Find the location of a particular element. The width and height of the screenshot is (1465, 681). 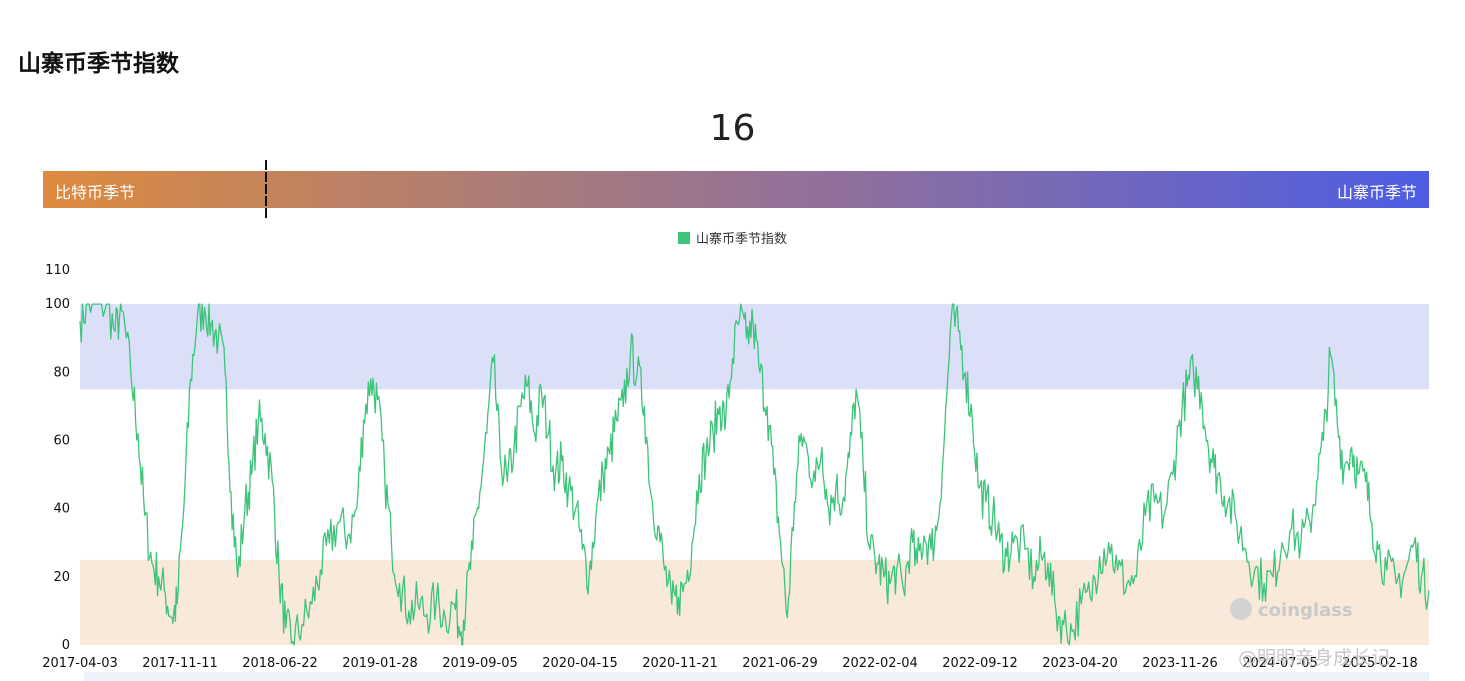

current-index-value: 16 is located at coordinates (732, 128).